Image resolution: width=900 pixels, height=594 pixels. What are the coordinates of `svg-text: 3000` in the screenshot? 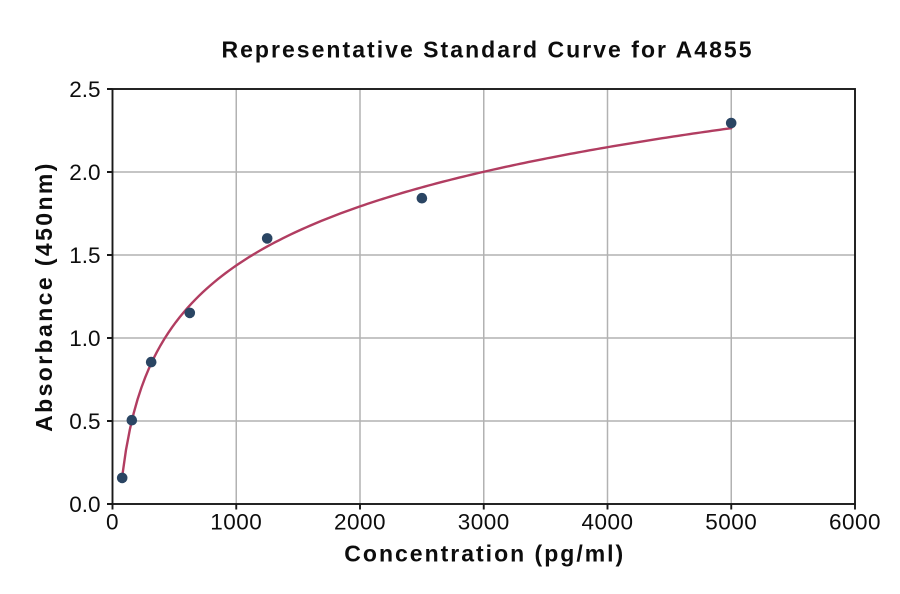 It's located at (484, 522).